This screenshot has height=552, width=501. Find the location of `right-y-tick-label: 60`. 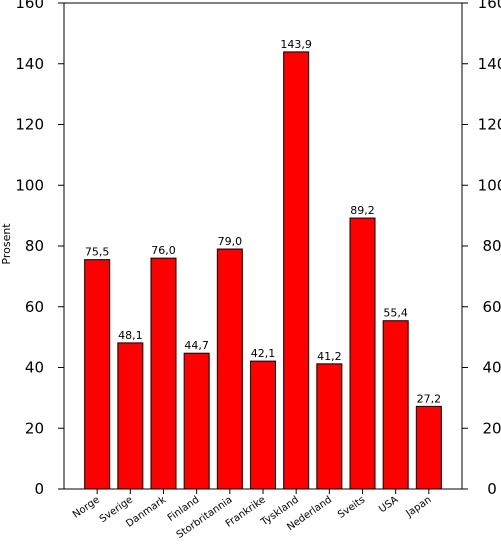

right-y-tick-label: 60 is located at coordinates (491, 307).